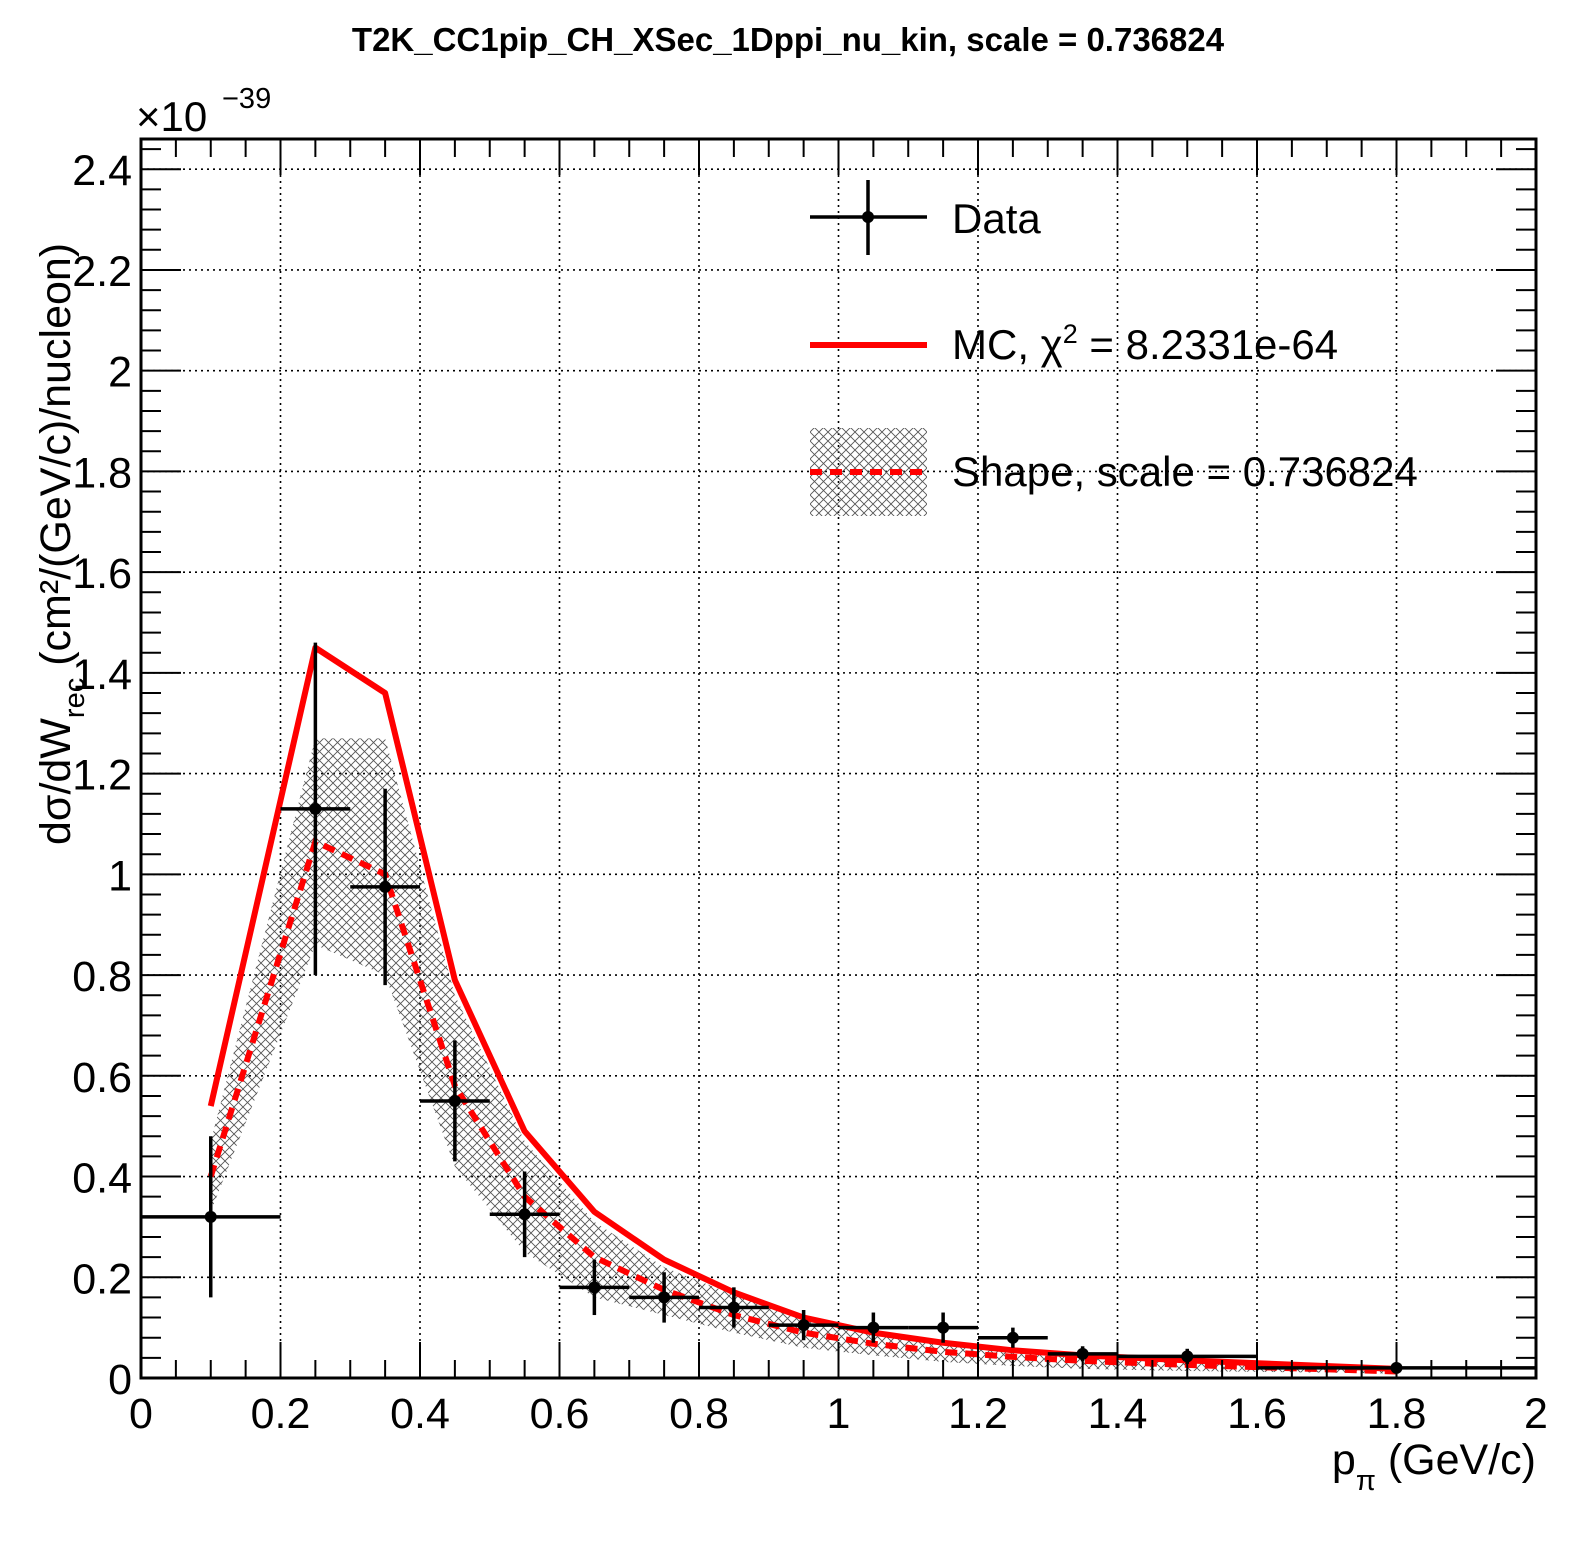  Describe the element at coordinates (102, 272) in the screenshot. I see `y-tick-label: 2.2` at that location.